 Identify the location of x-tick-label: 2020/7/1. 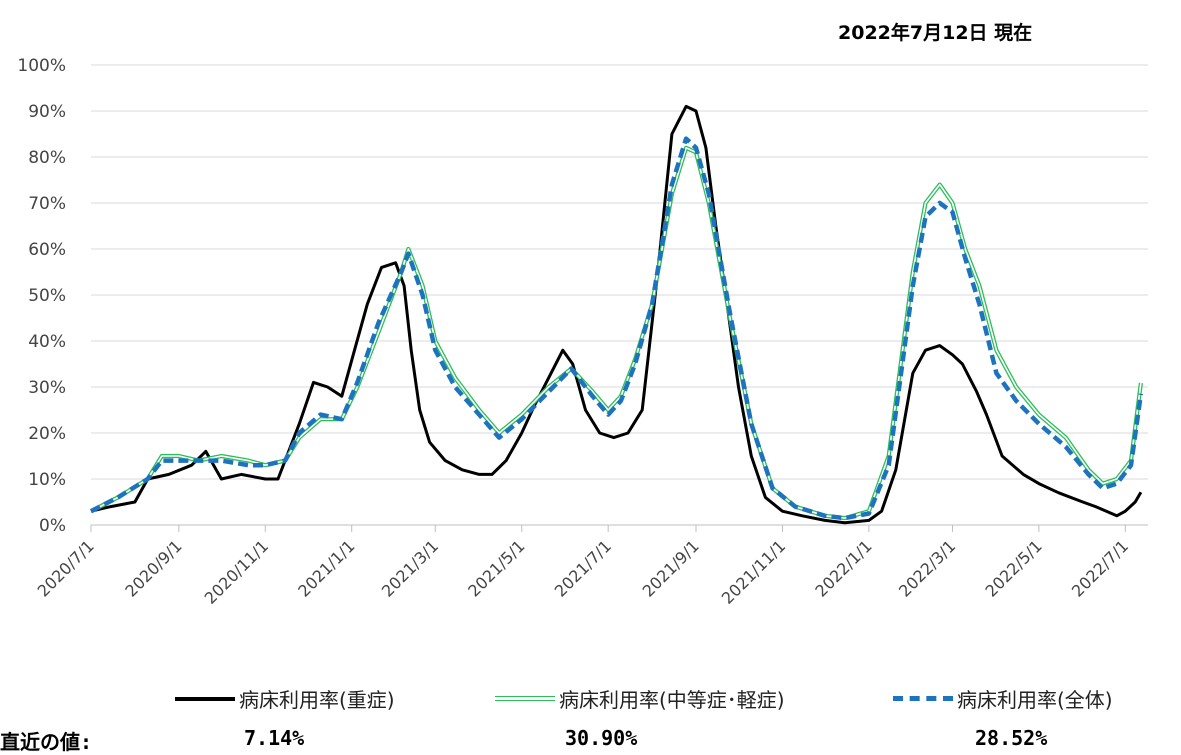
(66, 568).